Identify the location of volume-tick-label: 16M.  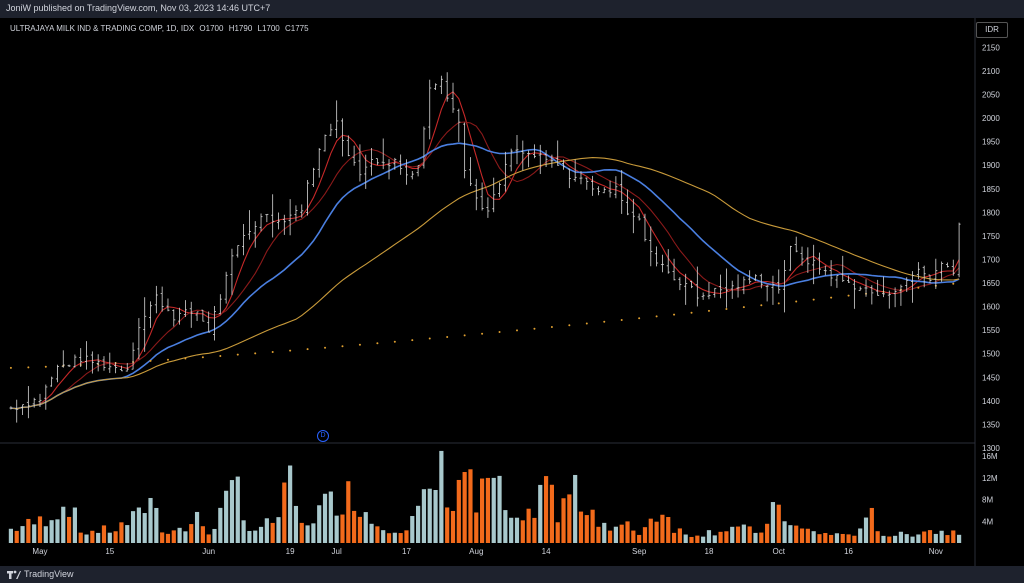
(990, 456).